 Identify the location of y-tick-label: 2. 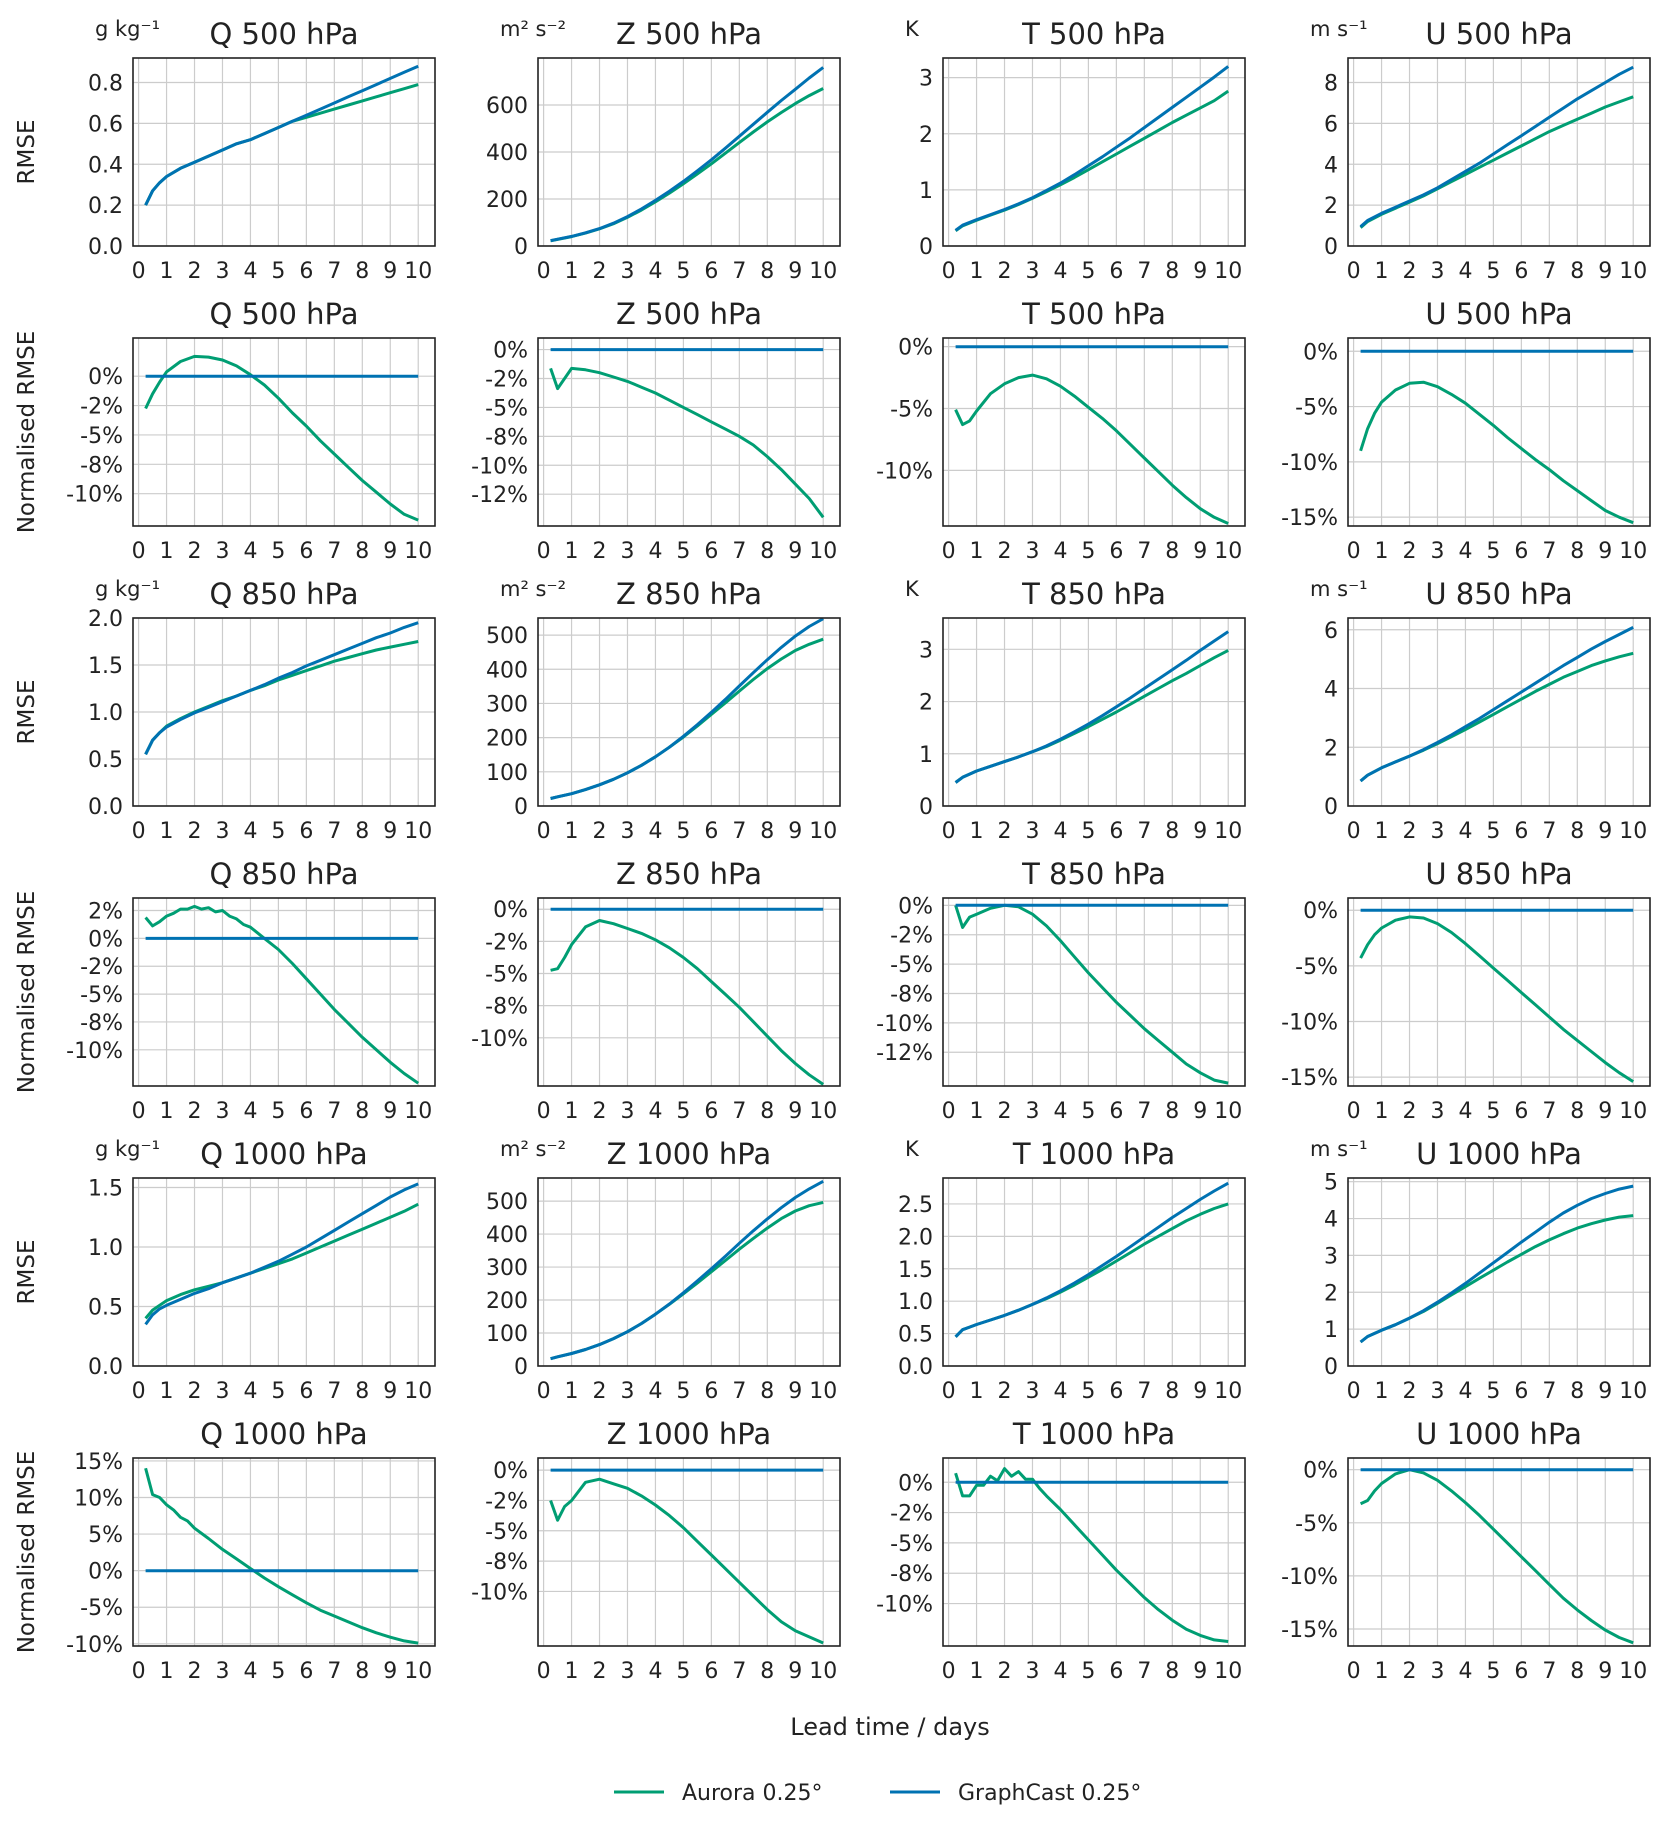
(926, 703).